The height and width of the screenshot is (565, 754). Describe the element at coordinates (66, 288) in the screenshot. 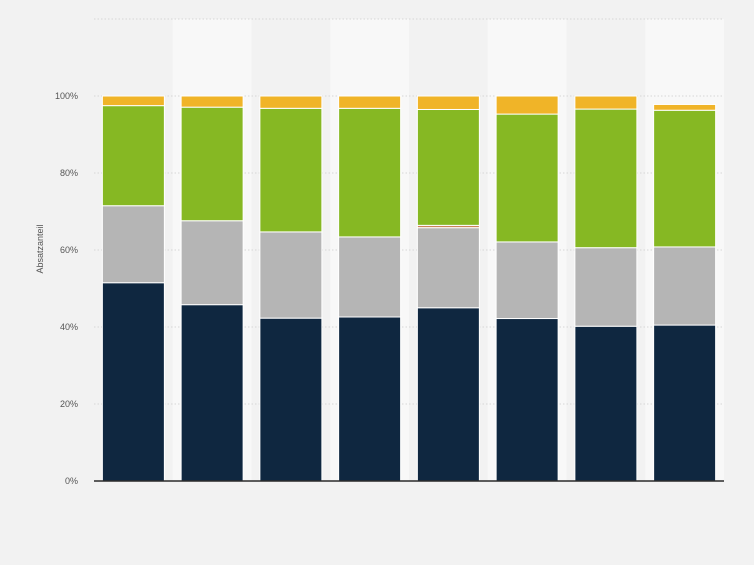

I see `tick-labels: 0% 20% 40% 60% 80% 100%` at that location.